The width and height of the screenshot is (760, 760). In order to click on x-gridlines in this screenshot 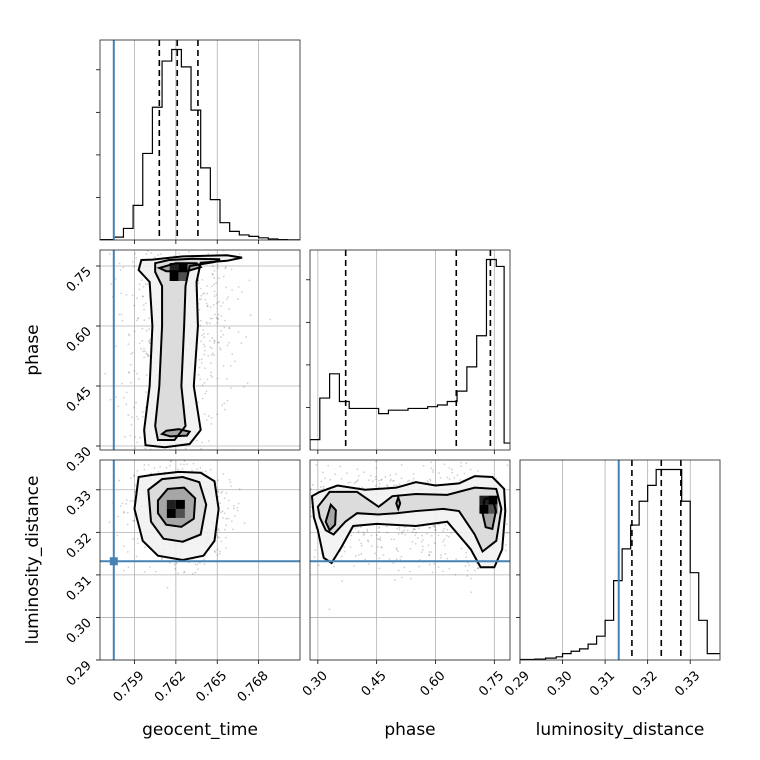, I will do `click(406, 350)`.